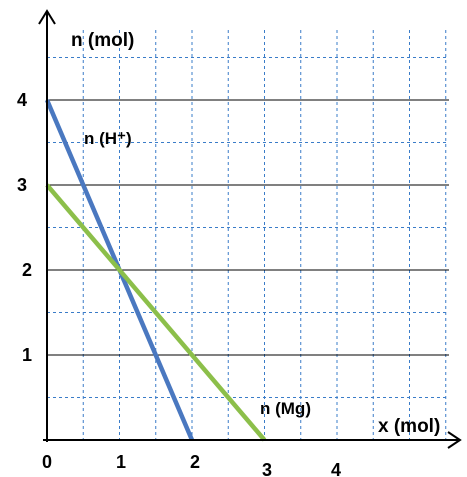 The image size is (467, 477). Describe the element at coordinates (267, 468) in the screenshot. I see `x-tick-label: 3` at that location.